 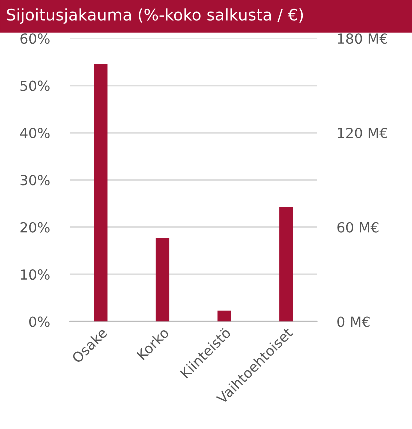 I want to click on y-tick-label: 0%, so click(x=39, y=322).